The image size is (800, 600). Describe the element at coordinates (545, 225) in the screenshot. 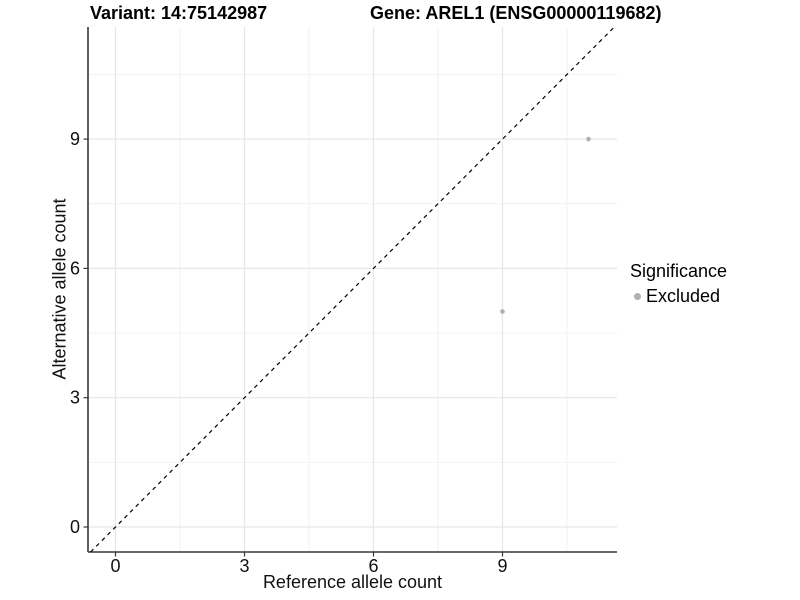

I see `series-excluded` at that location.